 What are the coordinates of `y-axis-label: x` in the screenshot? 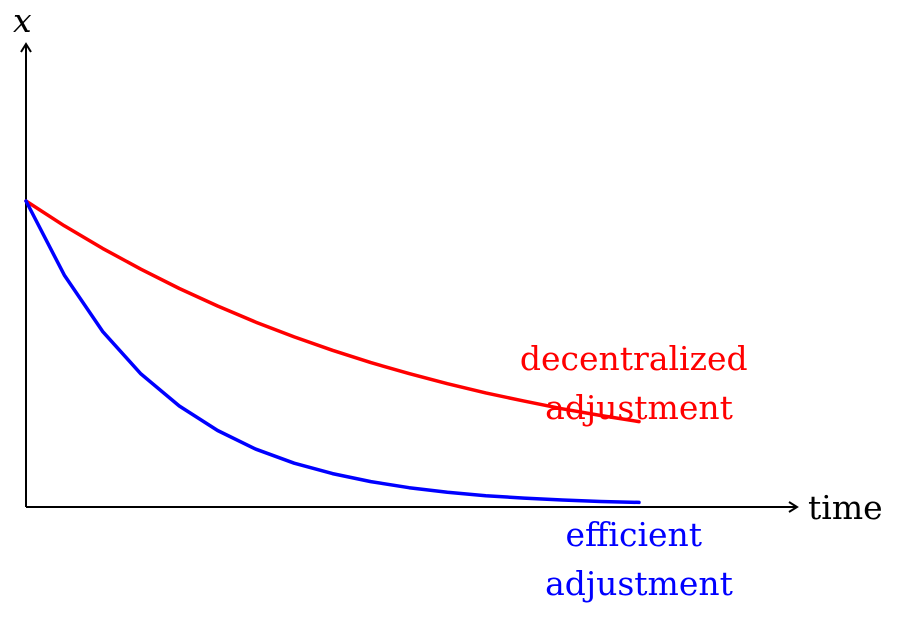 It's located at (22, 20).